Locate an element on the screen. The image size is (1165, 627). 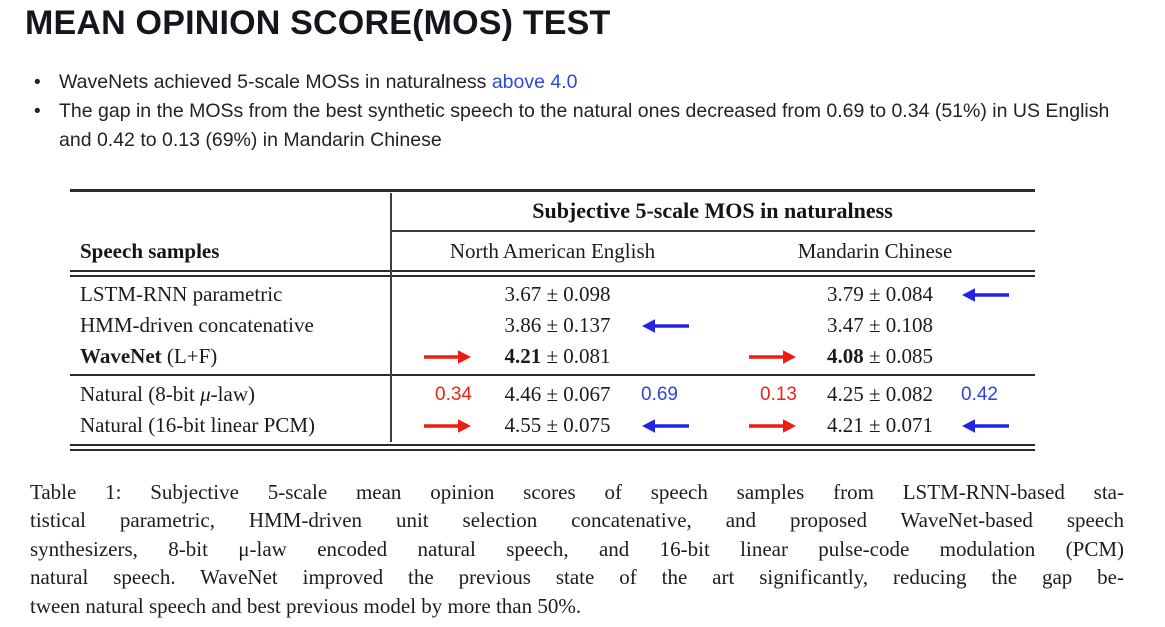
label-text: (L+F) is located at coordinates (189, 356).